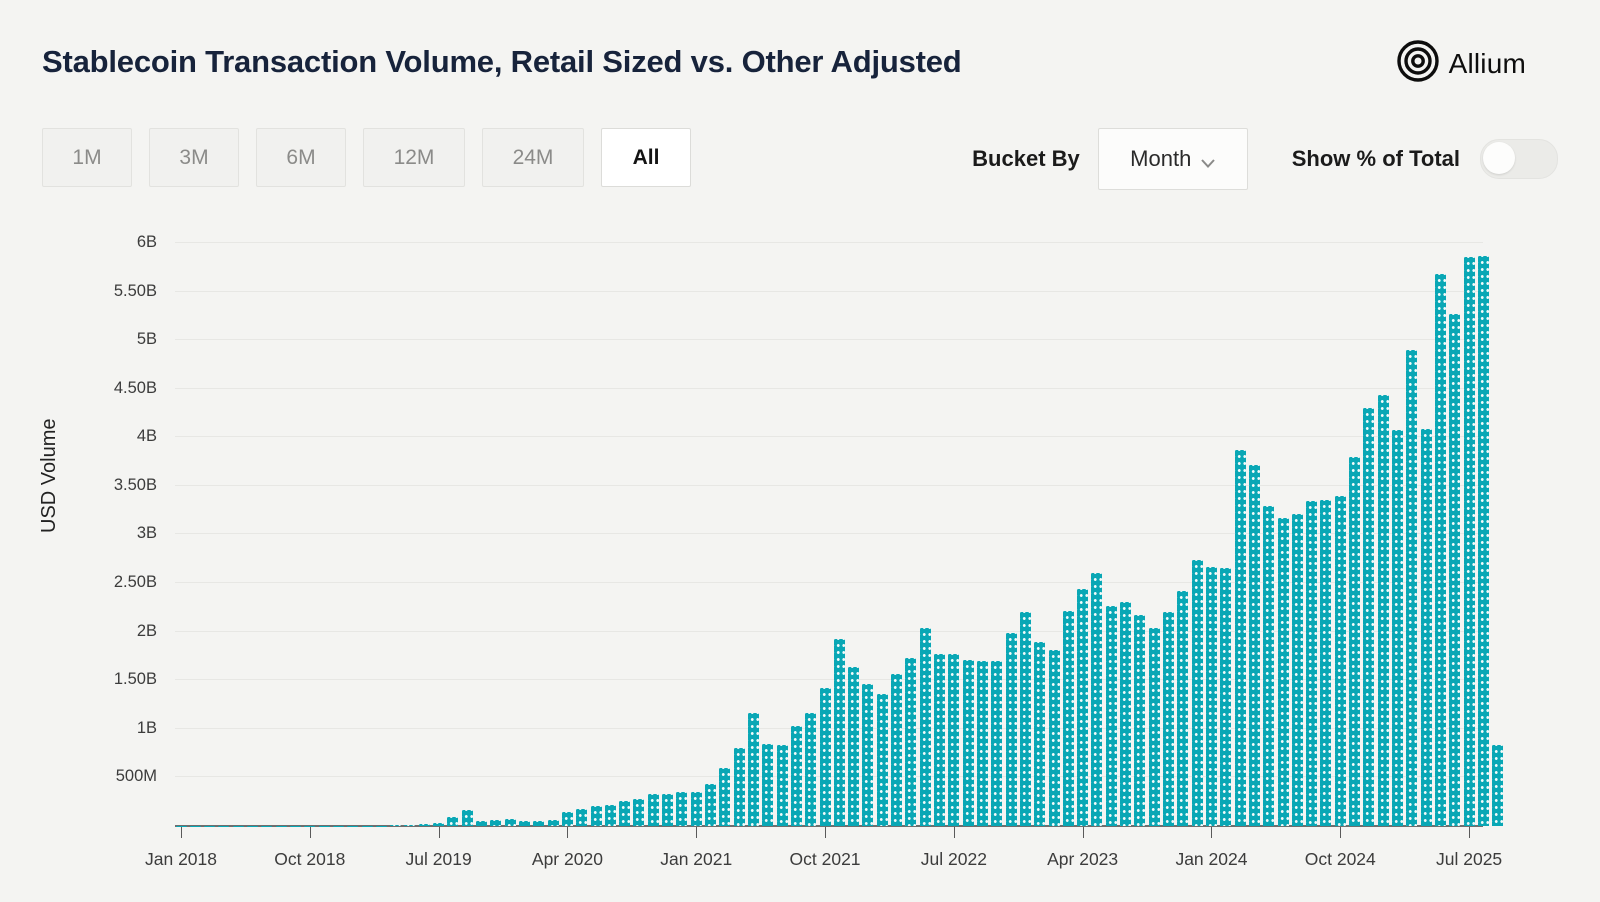 The height and width of the screenshot is (902, 1600). What do you see at coordinates (768, 785) in the screenshot?
I see `bar-jun-2021` at bounding box center [768, 785].